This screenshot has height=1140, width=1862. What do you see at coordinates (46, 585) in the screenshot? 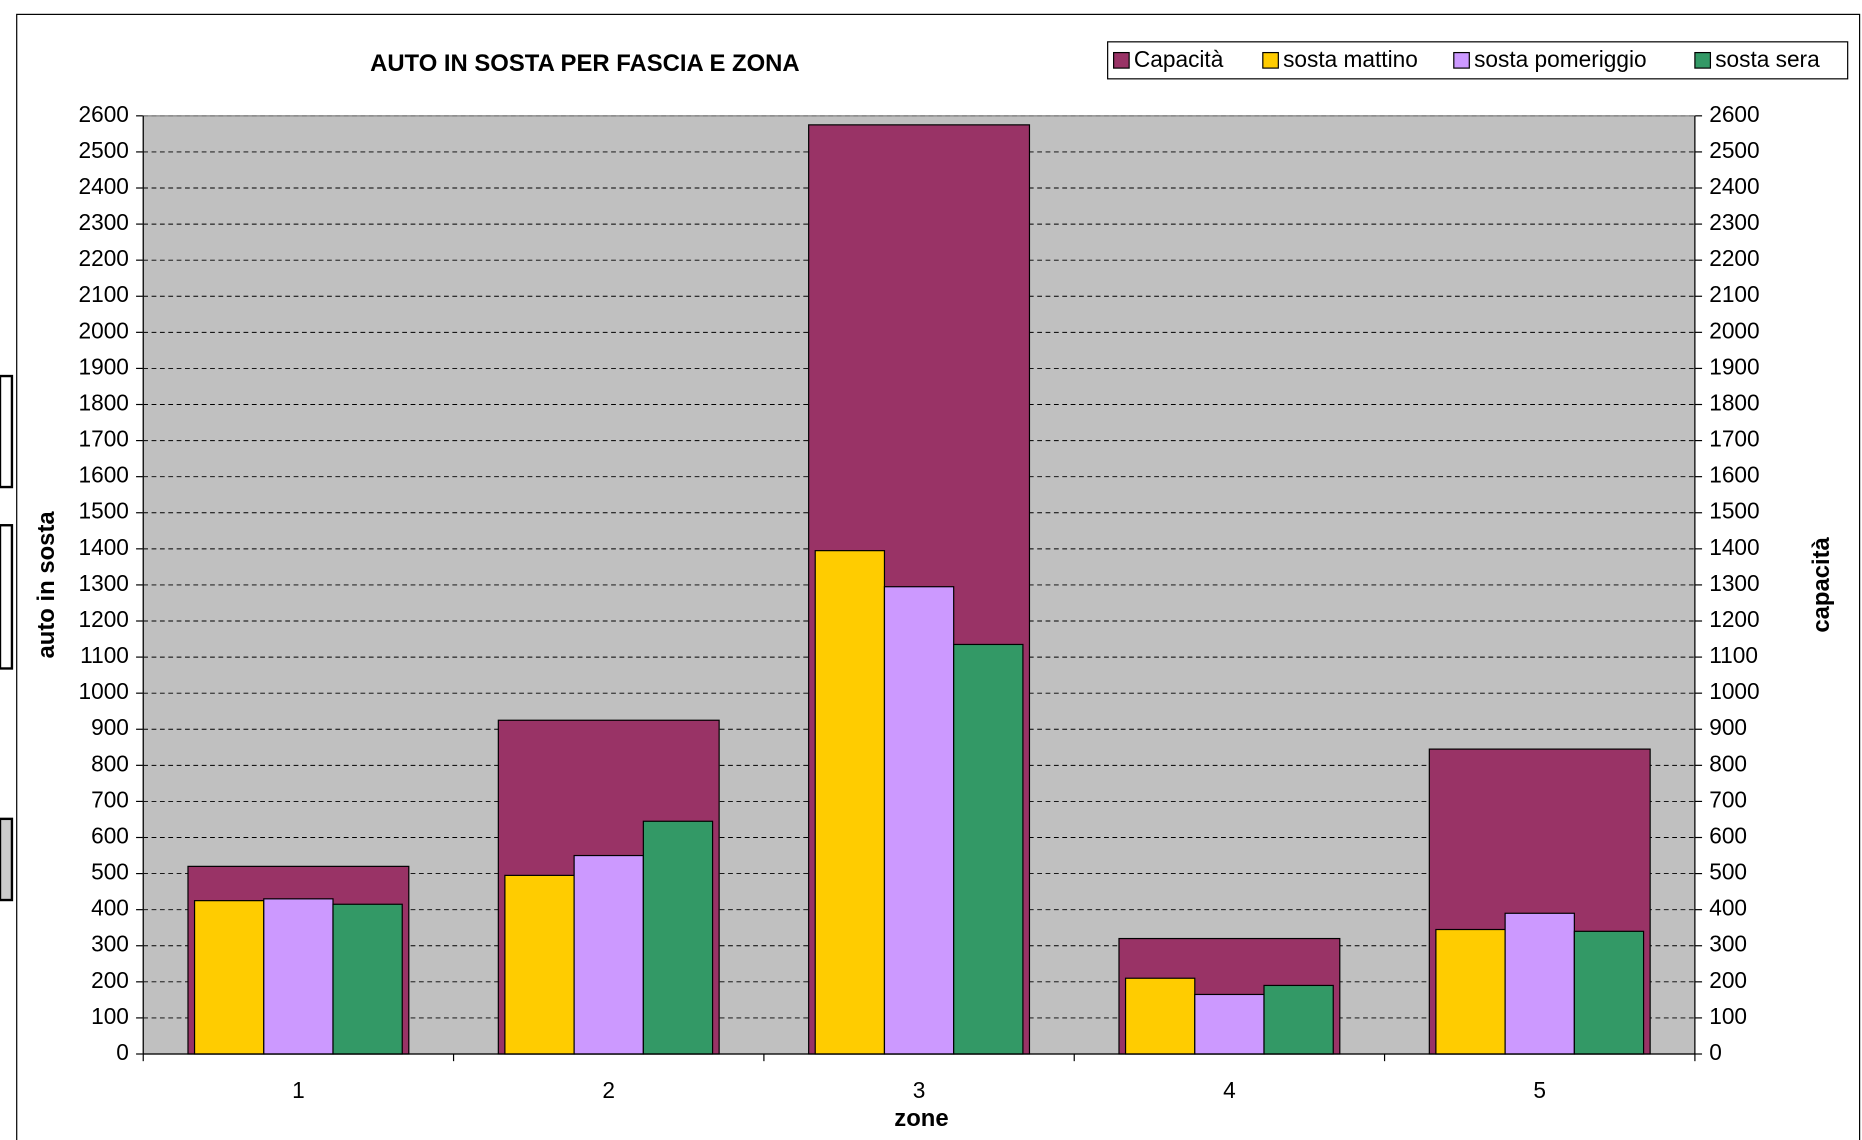
I see `y-axis-label: auto in sosta` at bounding box center [46, 585].